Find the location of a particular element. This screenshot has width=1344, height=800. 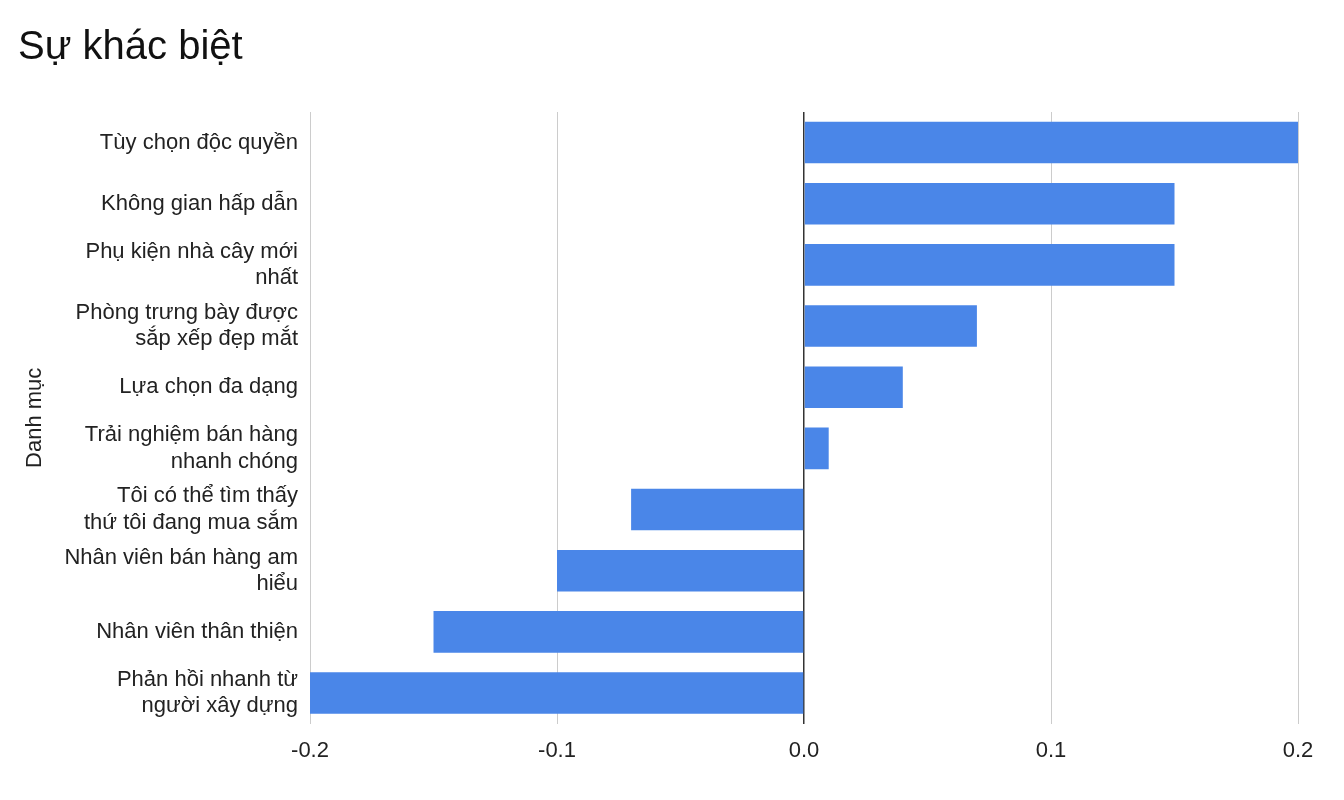

y-axis-title: Danh mục is located at coordinates (34, 417).